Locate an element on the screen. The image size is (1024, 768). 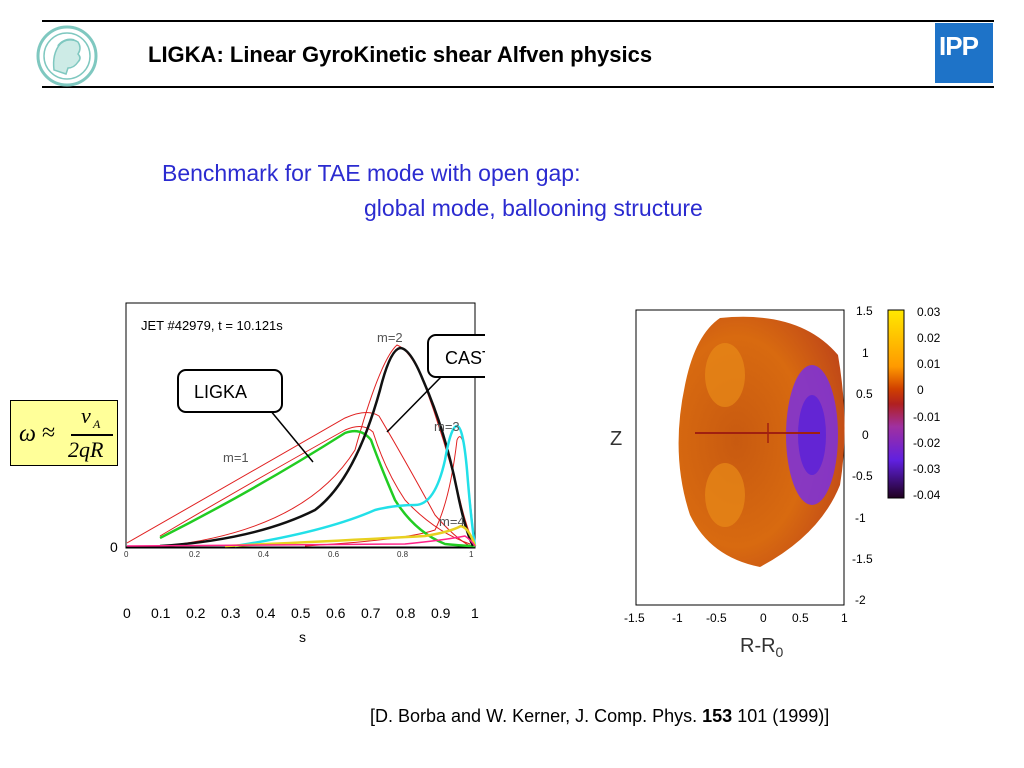
m0-curve is located at coordinates (301, 541).